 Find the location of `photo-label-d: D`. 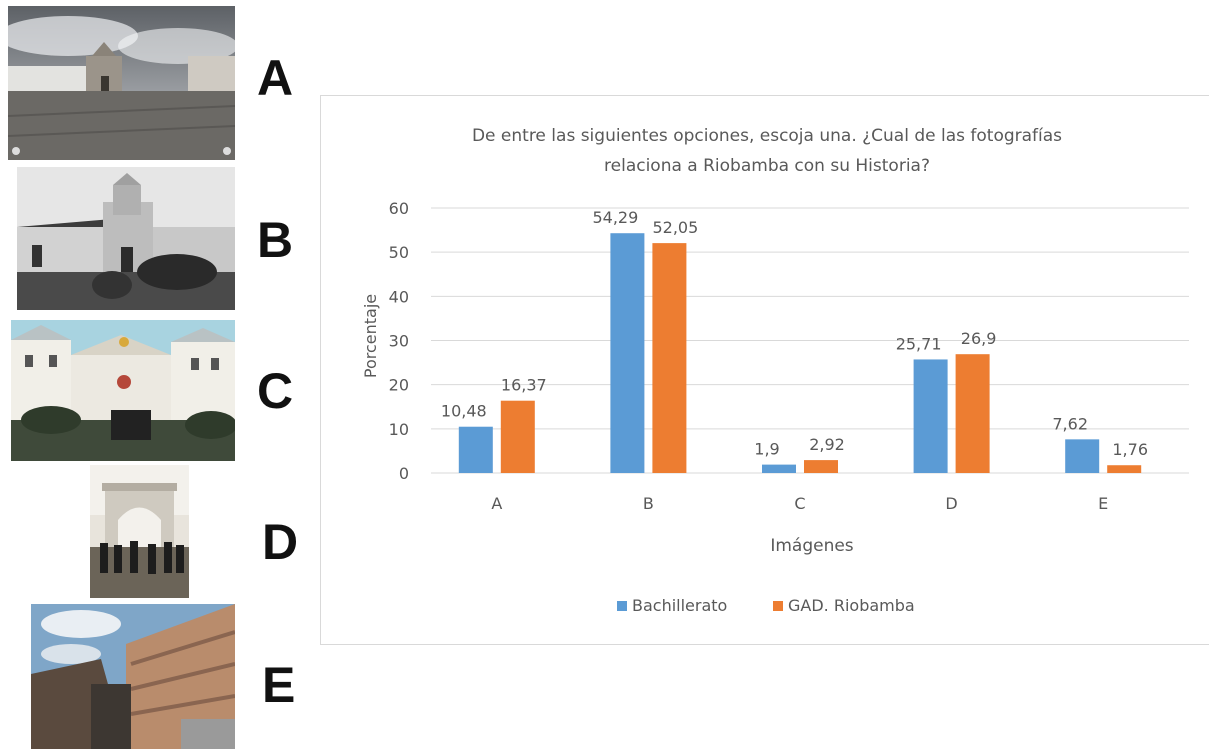

photo-label-d: D is located at coordinates (280, 542).